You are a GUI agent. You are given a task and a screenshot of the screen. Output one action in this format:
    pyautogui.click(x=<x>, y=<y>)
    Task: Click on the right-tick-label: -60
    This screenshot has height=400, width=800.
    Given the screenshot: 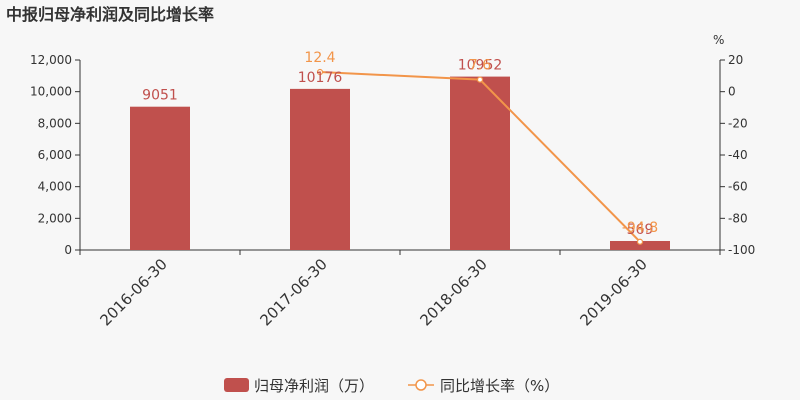 What is the action you would take?
    pyautogui.click(x=738, y=187)
    